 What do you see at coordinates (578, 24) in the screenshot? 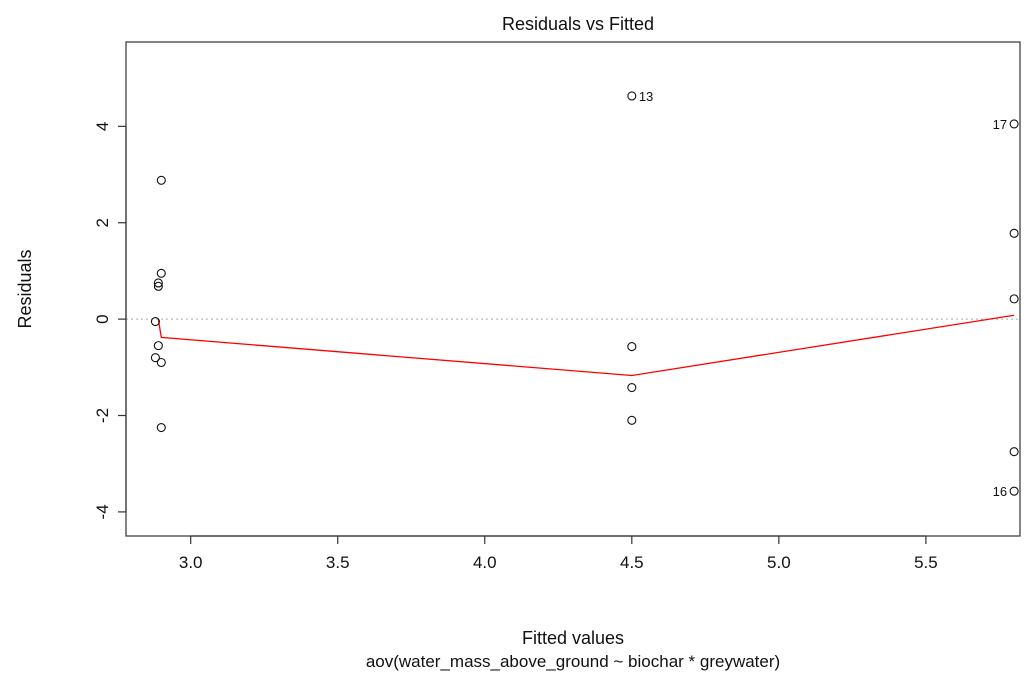
I see `chart-title: Residuals vs Fitted` at bounding box center [578, 24].